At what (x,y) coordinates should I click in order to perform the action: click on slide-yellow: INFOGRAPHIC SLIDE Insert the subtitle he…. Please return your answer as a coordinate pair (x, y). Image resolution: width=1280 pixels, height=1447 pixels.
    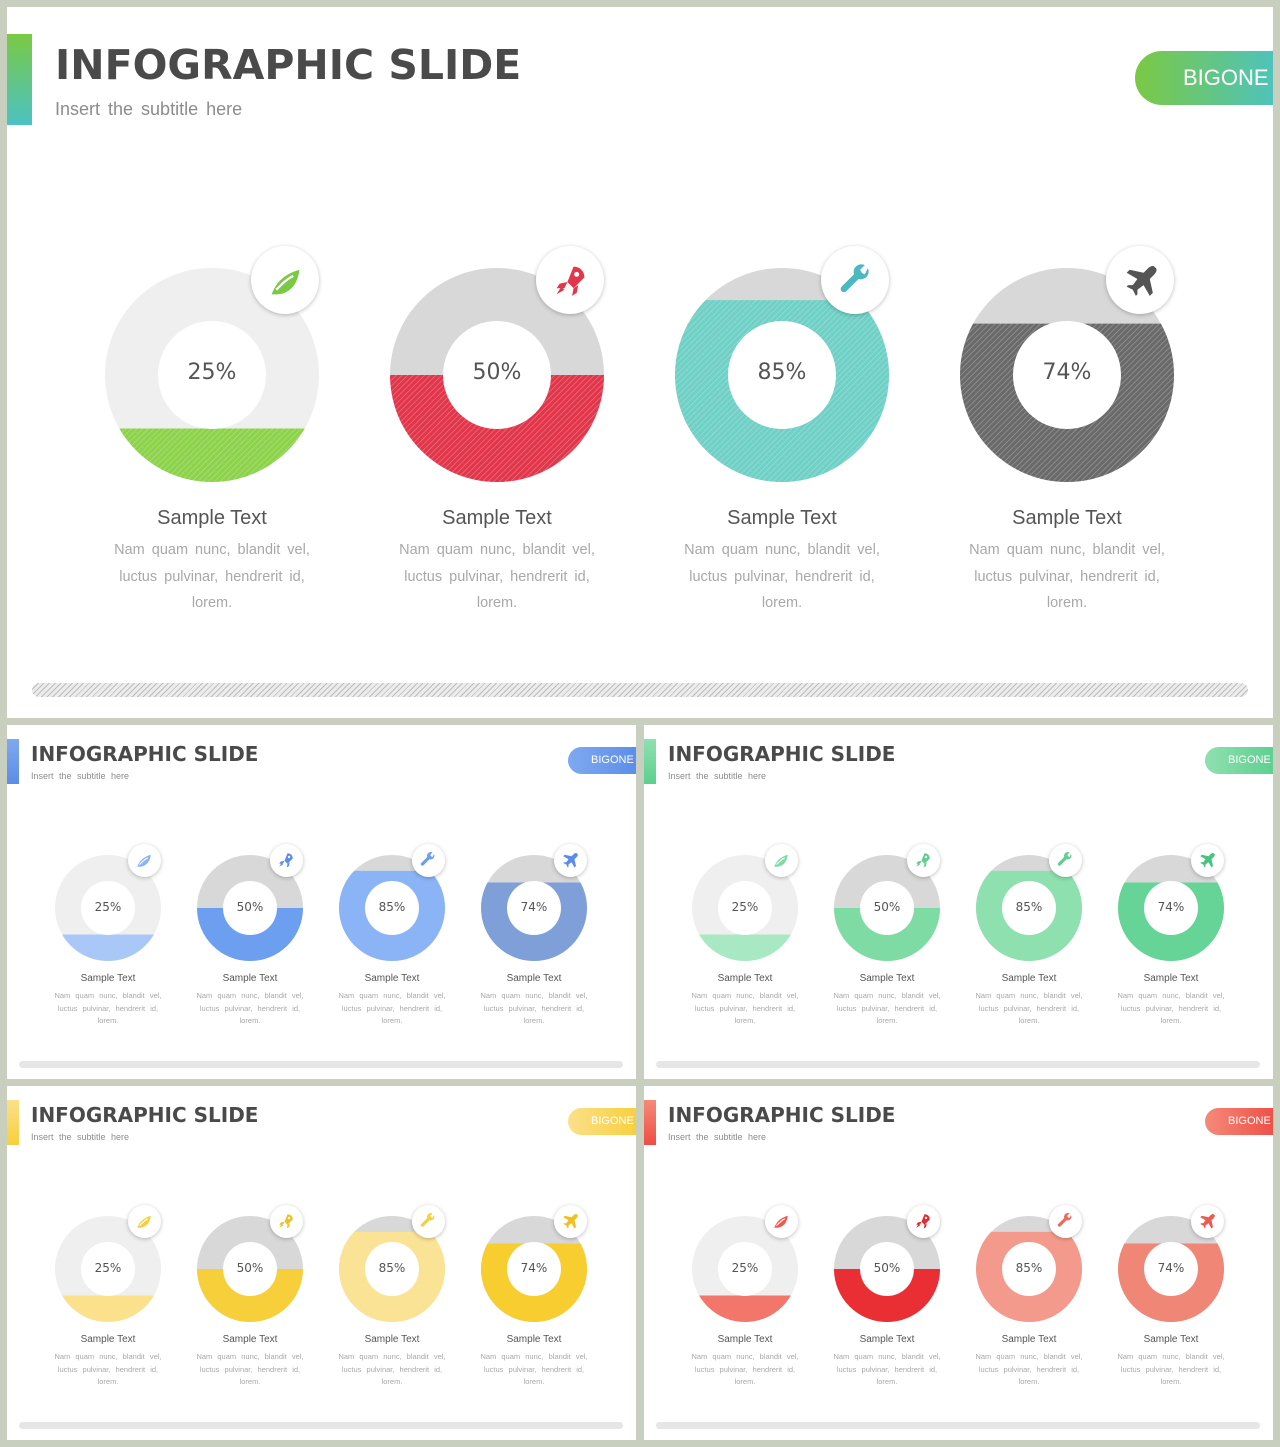
    Looking at the image, I should click on (321, 1263).